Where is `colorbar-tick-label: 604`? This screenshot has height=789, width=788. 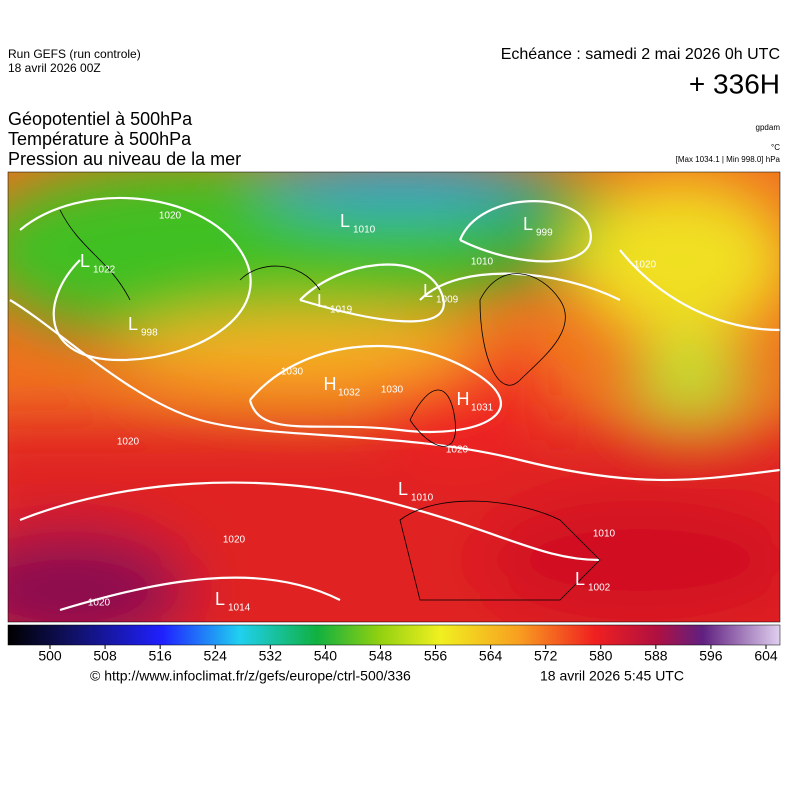 colorbar-tick-label: 604 is located at coordinates (766, 656).